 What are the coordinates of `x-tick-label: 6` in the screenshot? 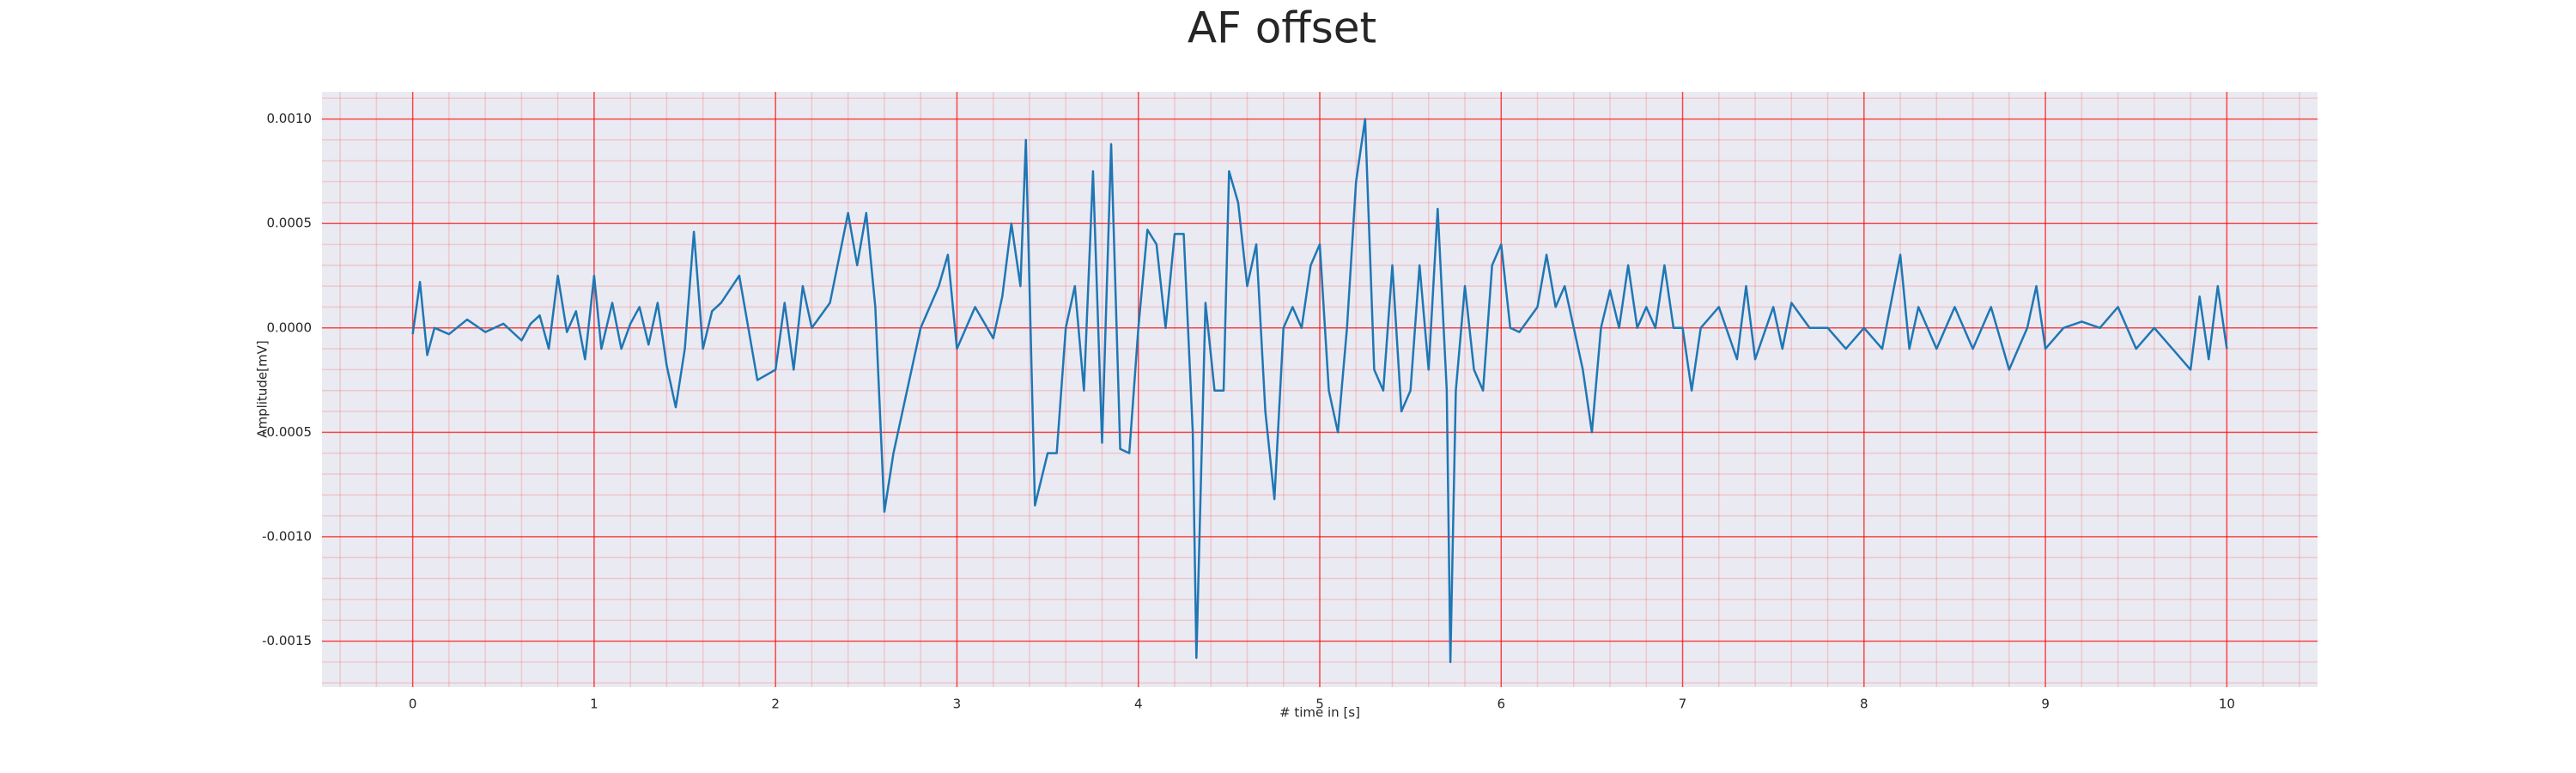 It's located at (1501, 704).